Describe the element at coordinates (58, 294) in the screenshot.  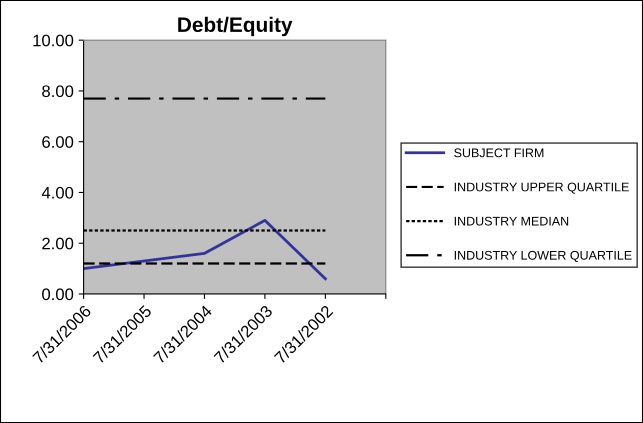
I see `y-tick-label: 0.00` at that location.